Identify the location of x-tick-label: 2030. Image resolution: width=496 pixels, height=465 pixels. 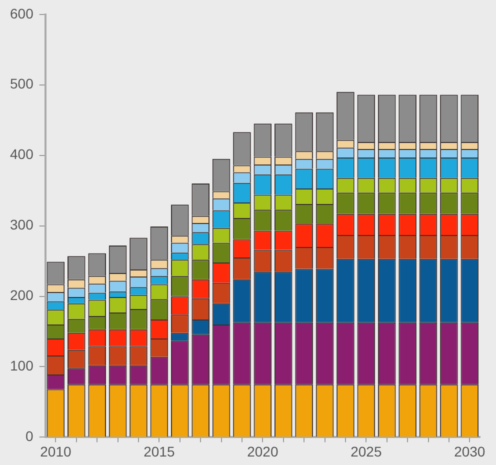
(470, 451).